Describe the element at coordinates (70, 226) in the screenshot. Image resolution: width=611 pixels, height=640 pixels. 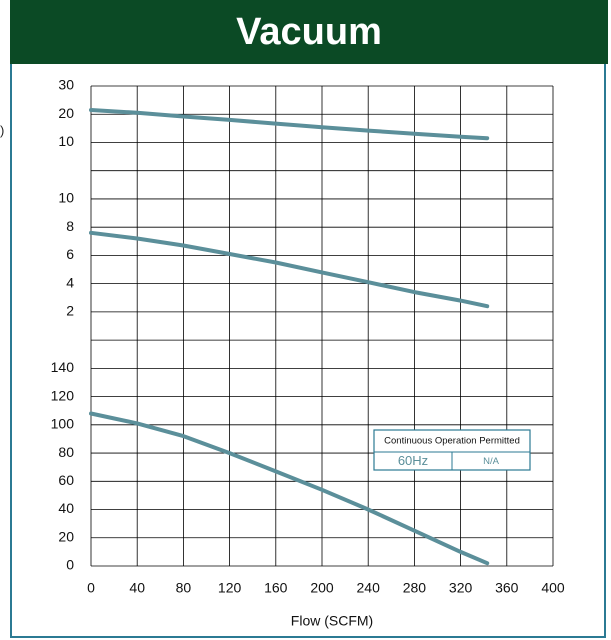
I see `y-tick-label: 8` at that location.